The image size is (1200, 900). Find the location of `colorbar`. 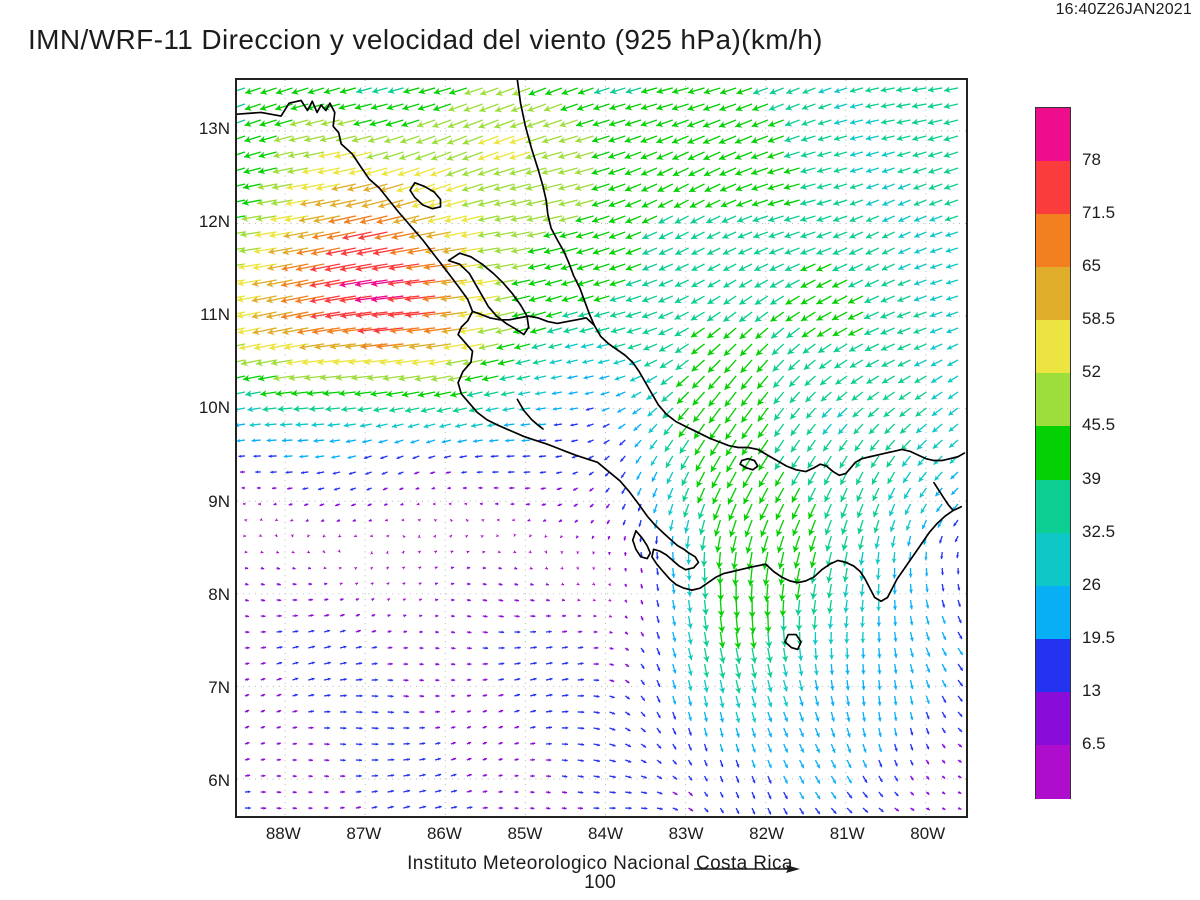

colorbar is located at coordinates (1053, 453).